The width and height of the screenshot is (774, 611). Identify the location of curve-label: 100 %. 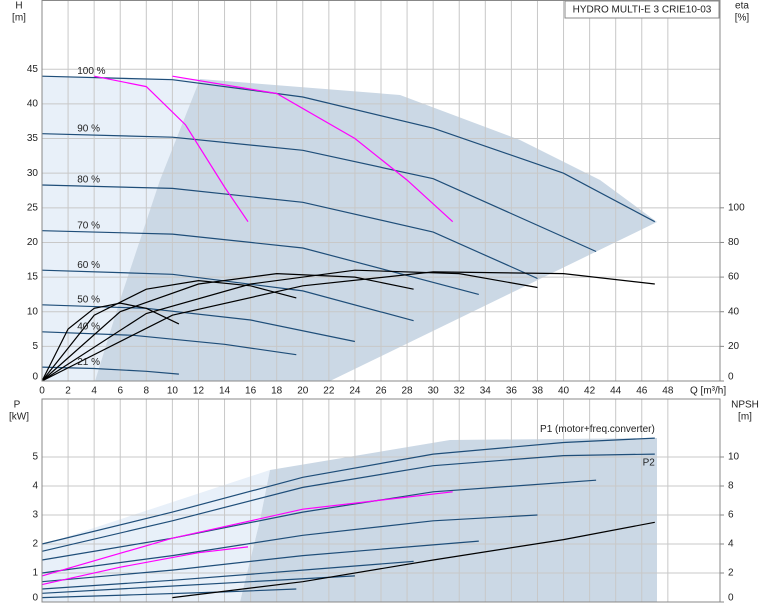
(91, 71).